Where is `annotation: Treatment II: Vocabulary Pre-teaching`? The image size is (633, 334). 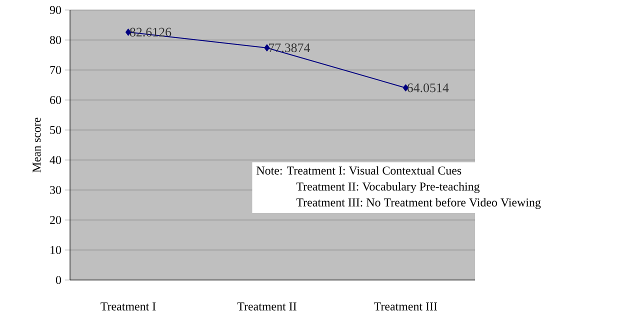
annotation: Treatment II: Vocabulary Pre-teaching is located at coordinates (388, 188).